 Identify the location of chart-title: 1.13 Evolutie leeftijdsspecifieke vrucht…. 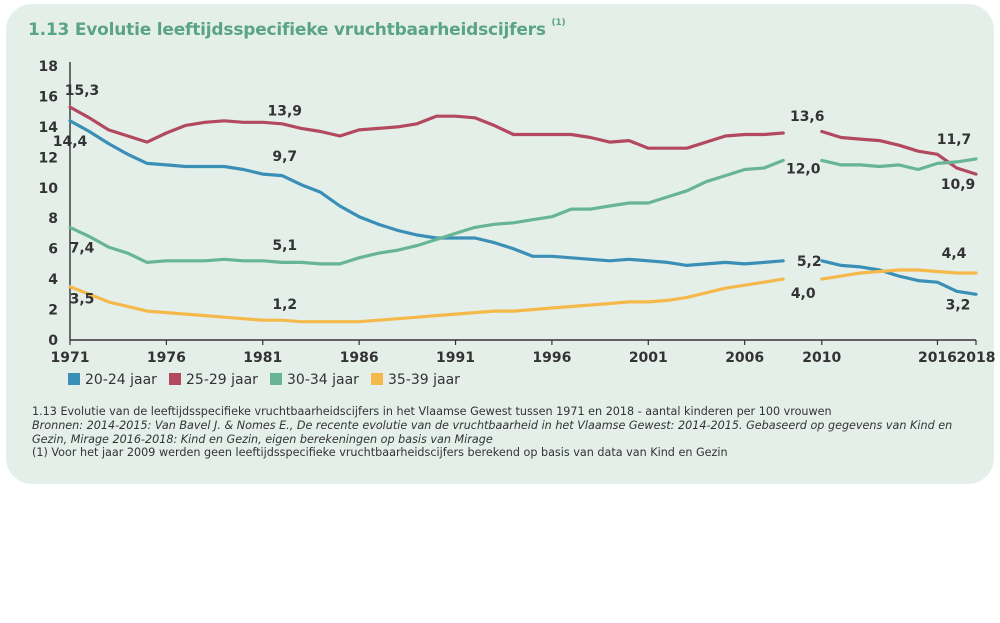
(297, 29).